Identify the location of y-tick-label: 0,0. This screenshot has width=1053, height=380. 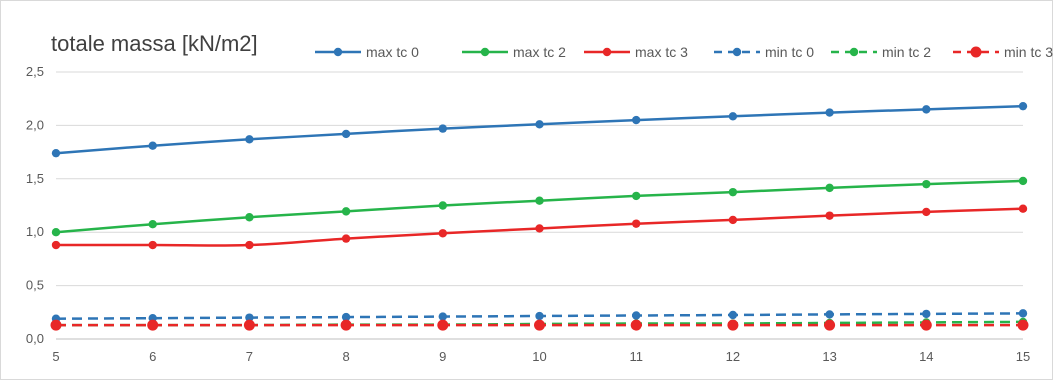
(35, 338).